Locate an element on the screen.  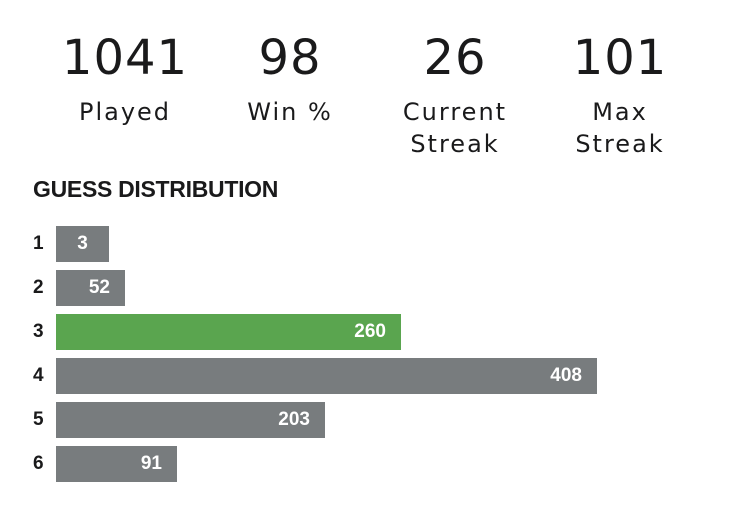
guess-bar-count: 52 is located at coordinates (99, 287).